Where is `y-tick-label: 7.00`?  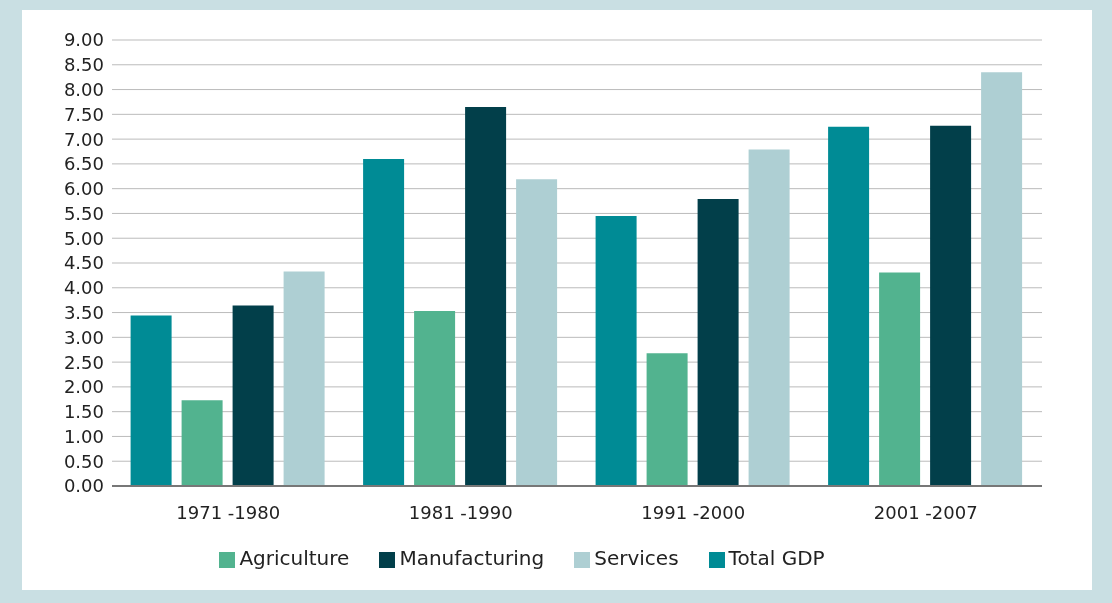
y-tick-label: 7.00 is located at coordinates (83, 139).